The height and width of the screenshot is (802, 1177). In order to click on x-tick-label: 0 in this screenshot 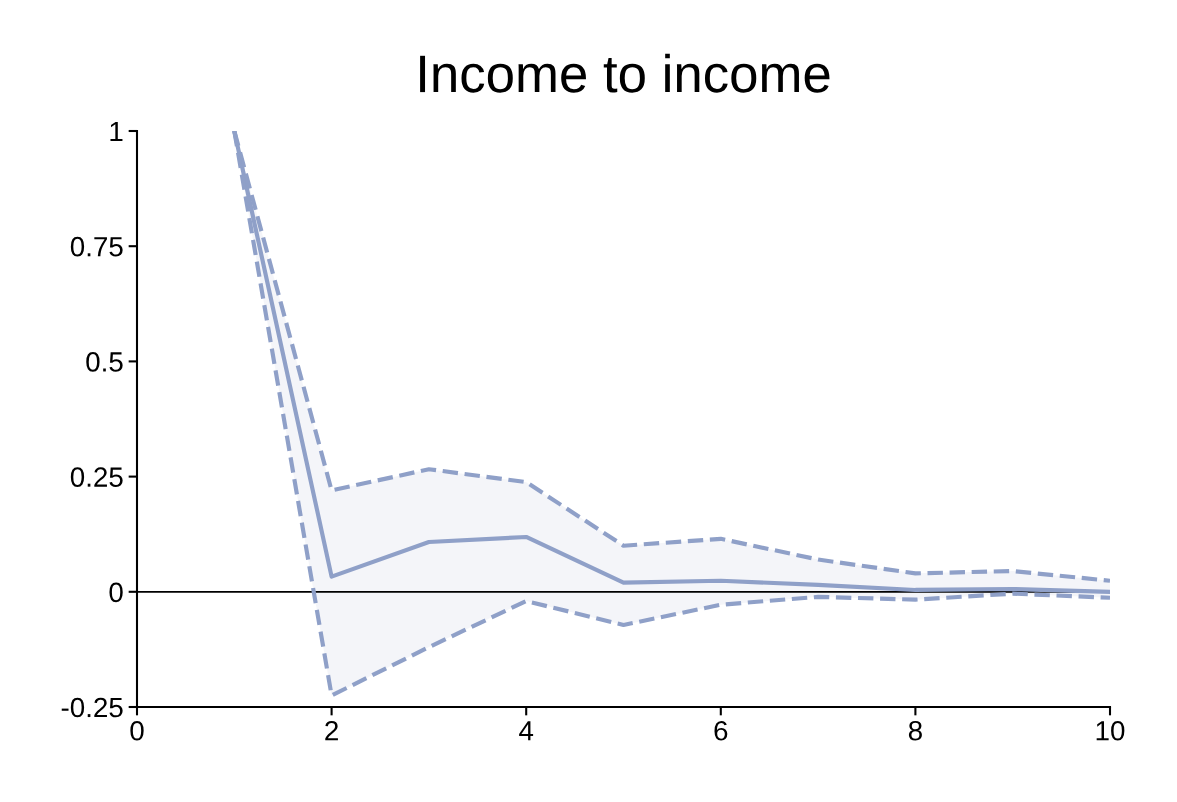, I will do `click(137, 730)`.